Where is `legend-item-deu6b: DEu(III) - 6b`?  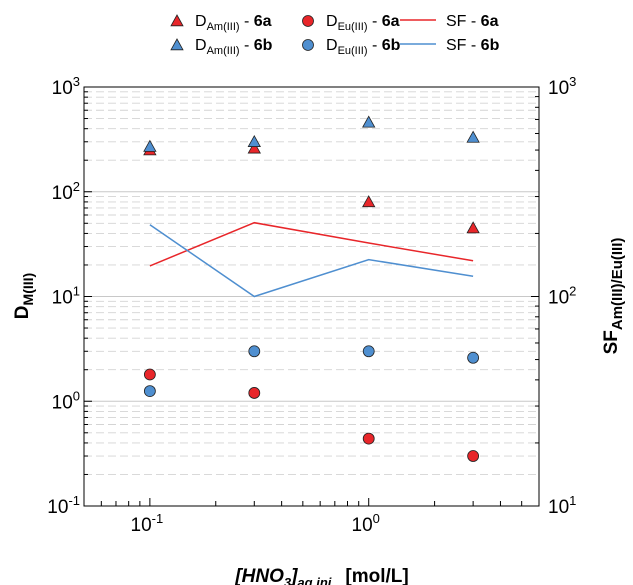
legend-item-deu6b: DEu(III) - 6b is located at coordinates (351, 47).